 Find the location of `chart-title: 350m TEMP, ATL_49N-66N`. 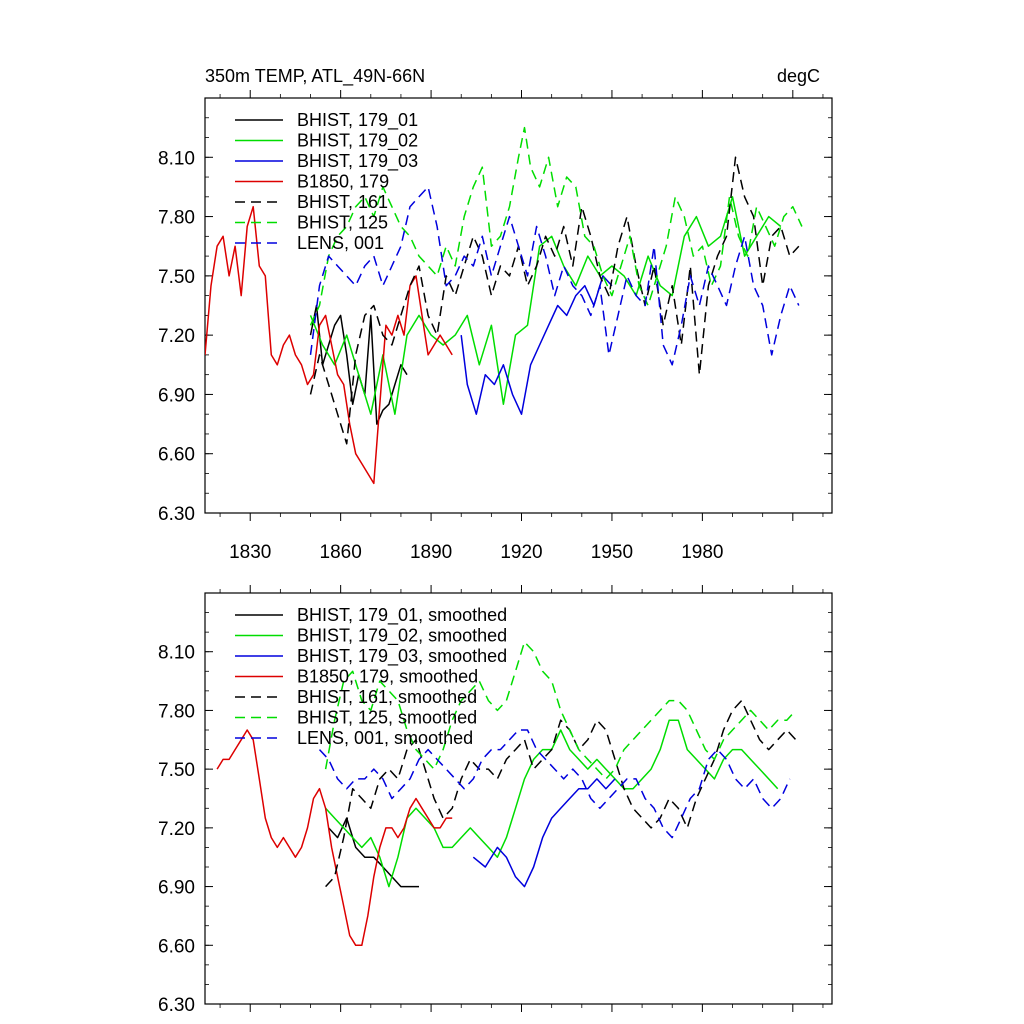

chart-title: 350m TEMP, ATL_49N-66N is located at coordinates (315, 76).